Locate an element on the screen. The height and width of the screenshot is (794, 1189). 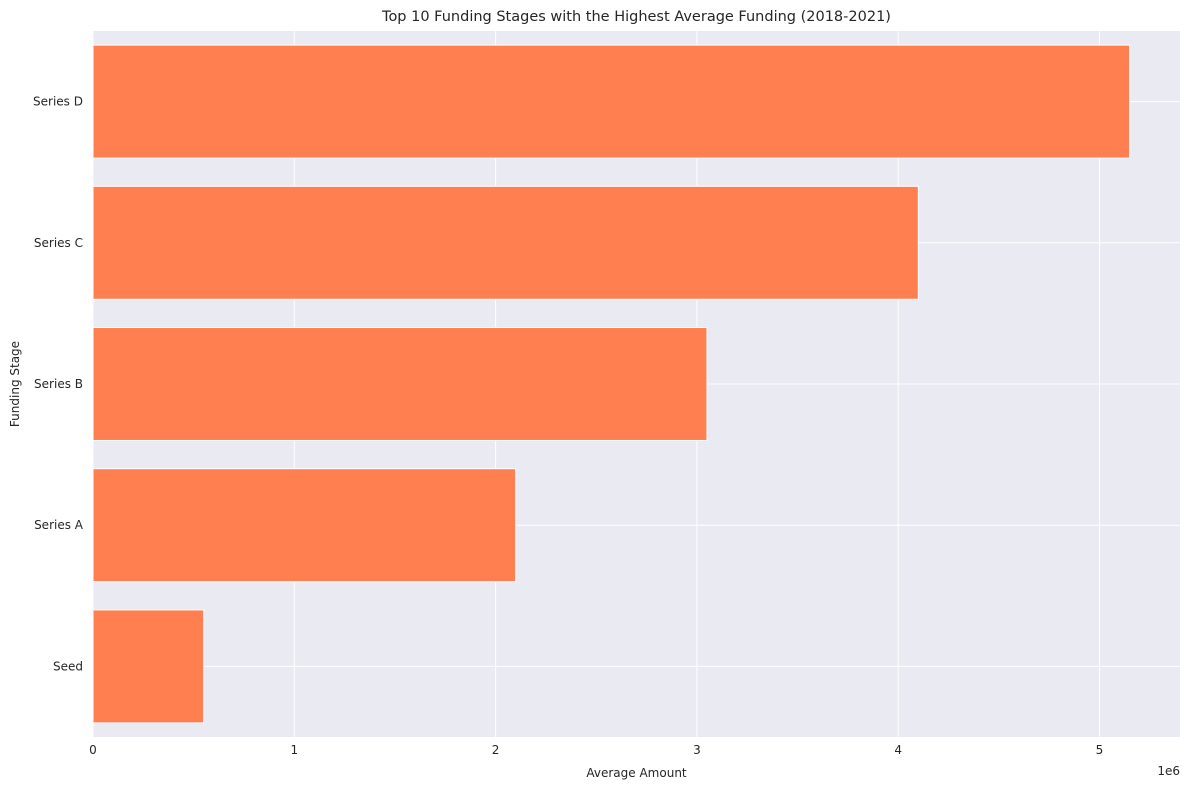
x-tick-label: 1 is located at coordinates (294, 750).